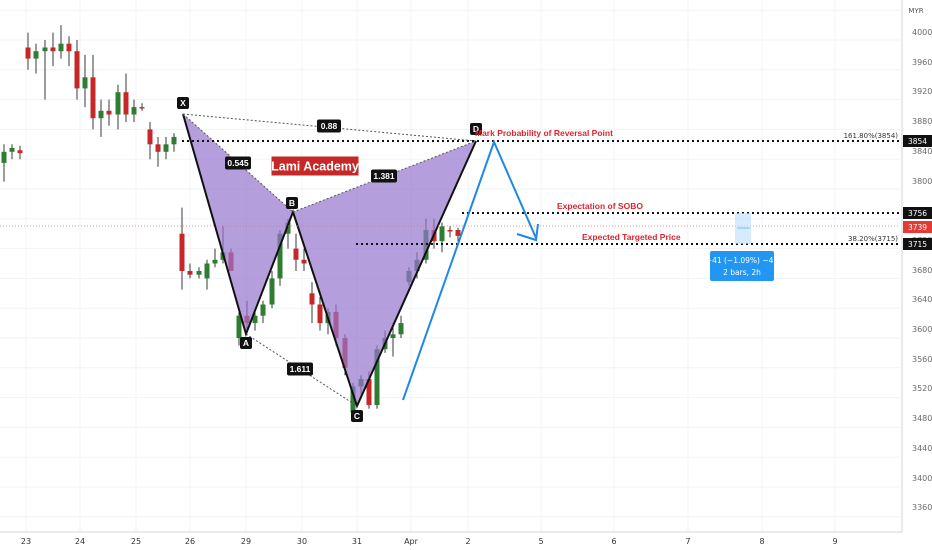 Image resolution: width=932 pixels, height=550 pixels. I want to click on price-tag-3715-bg, so click(917, 244).